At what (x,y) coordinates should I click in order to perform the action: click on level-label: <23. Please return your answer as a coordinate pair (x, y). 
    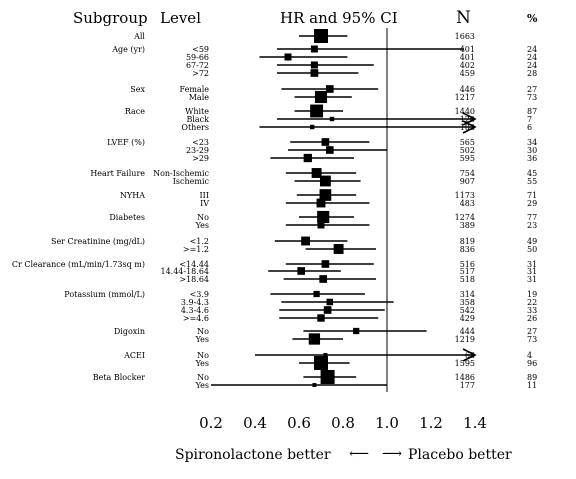
    Looking at the image, I should click on (200, 142).